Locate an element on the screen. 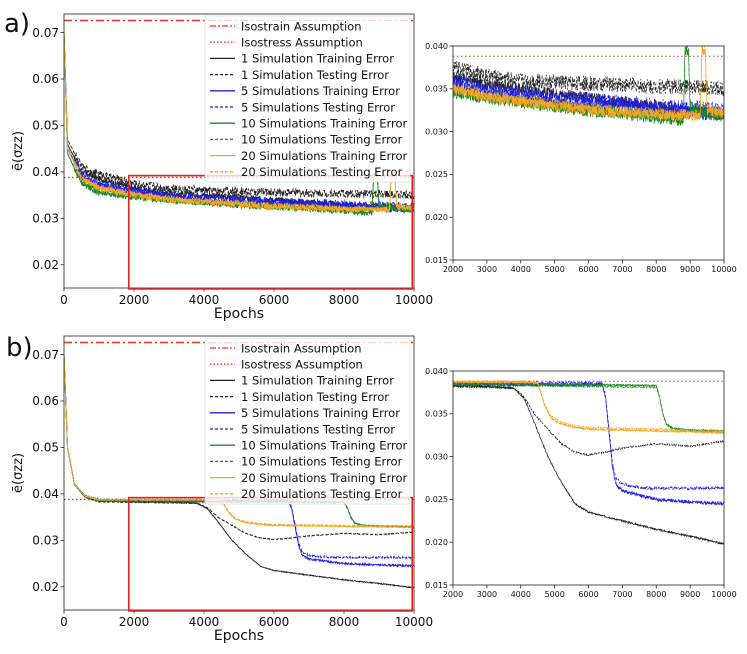  series-line-1-simulation-training-error is located at coordinates (588, 464).